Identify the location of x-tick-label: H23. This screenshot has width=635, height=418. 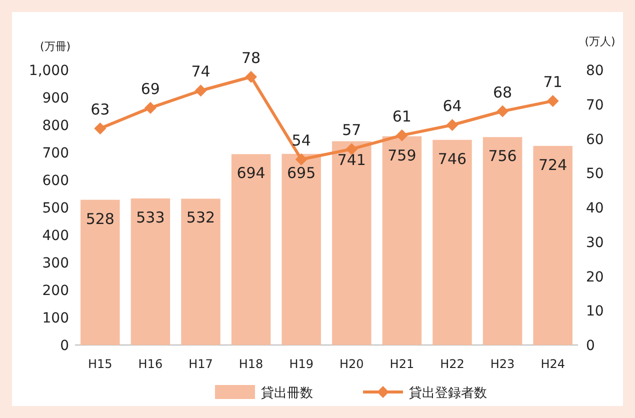
(502, 364).